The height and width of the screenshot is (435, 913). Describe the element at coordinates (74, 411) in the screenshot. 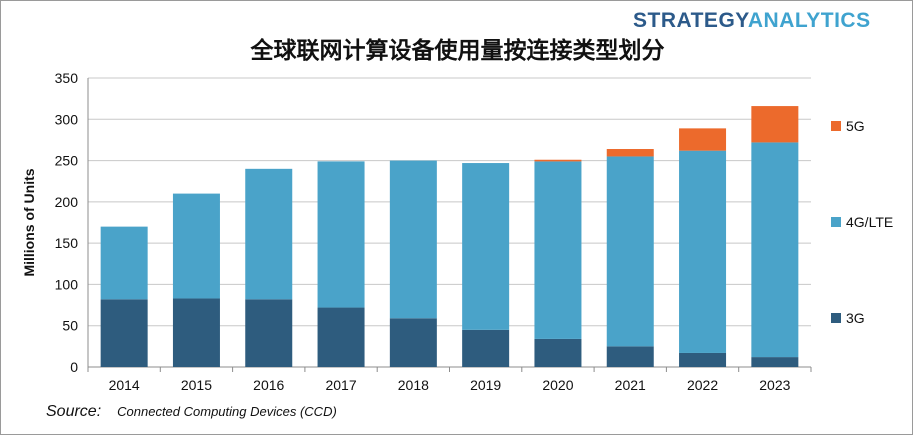

I see `source-label: Source:` at that location.